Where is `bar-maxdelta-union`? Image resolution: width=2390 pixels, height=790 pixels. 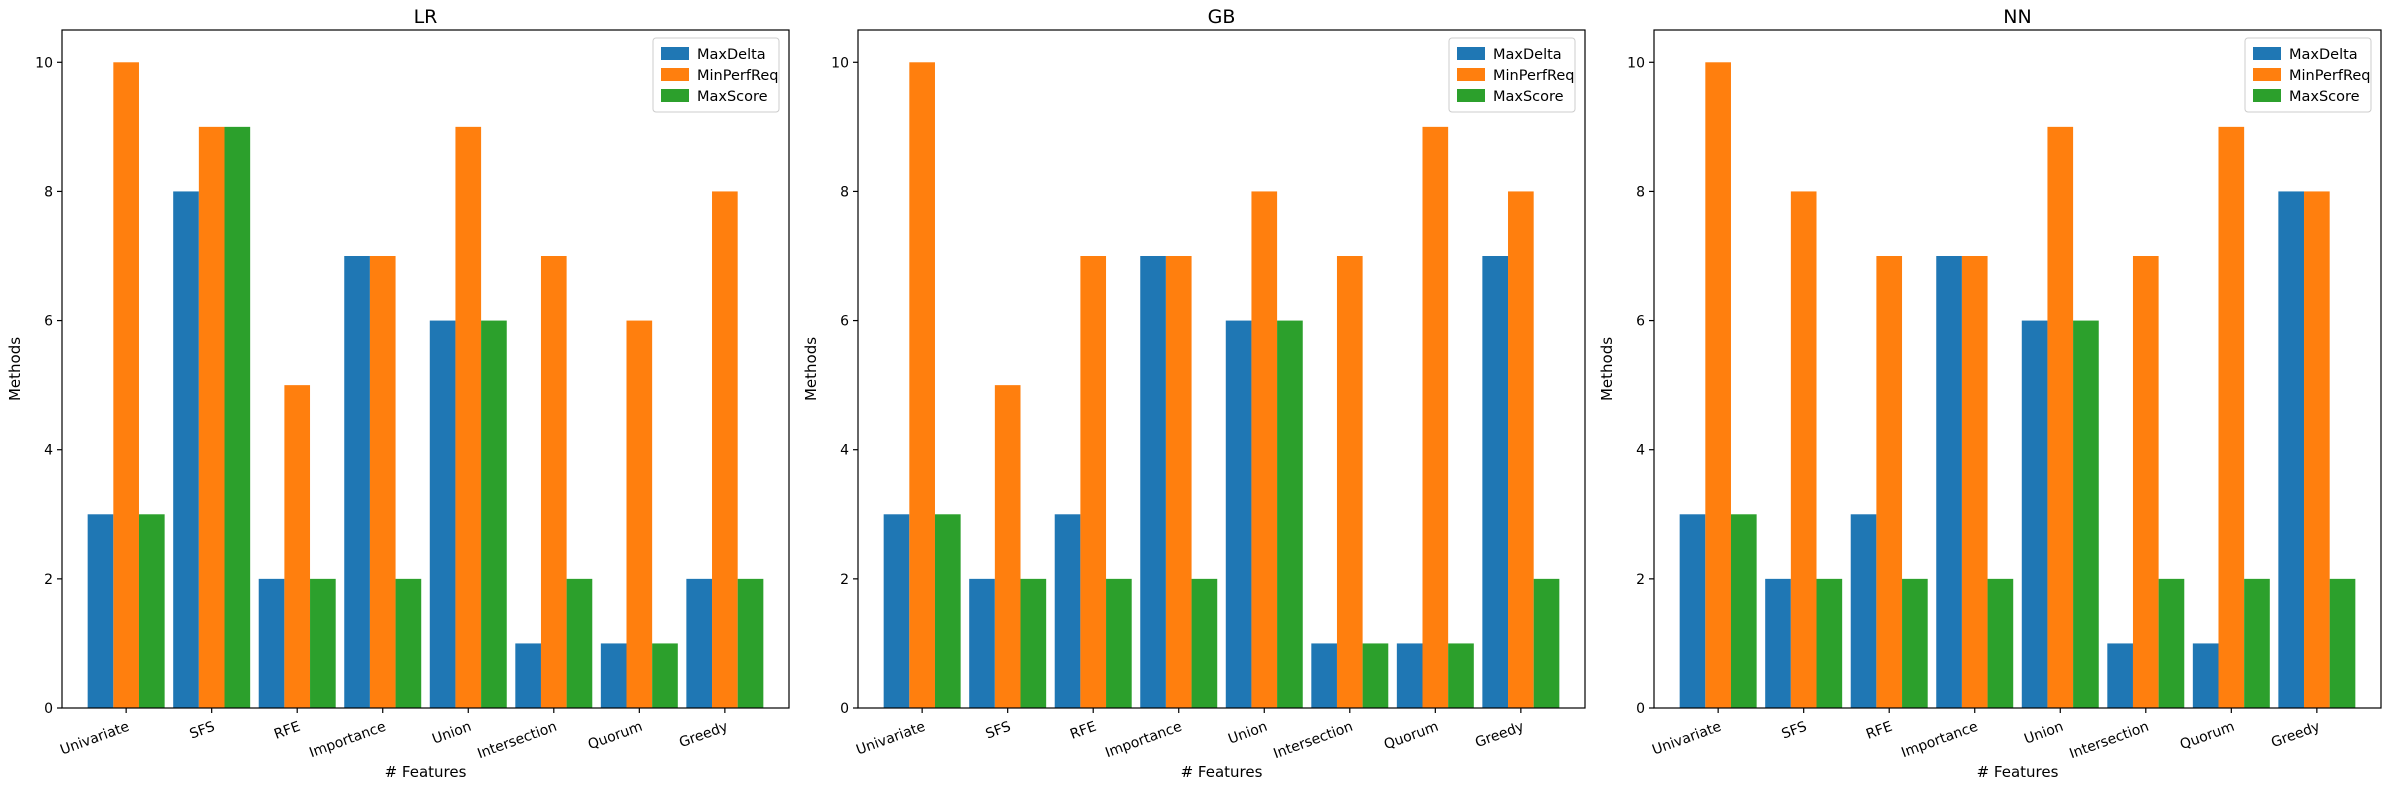
bar-maxdelta-union is located at coordinates (442, 514).